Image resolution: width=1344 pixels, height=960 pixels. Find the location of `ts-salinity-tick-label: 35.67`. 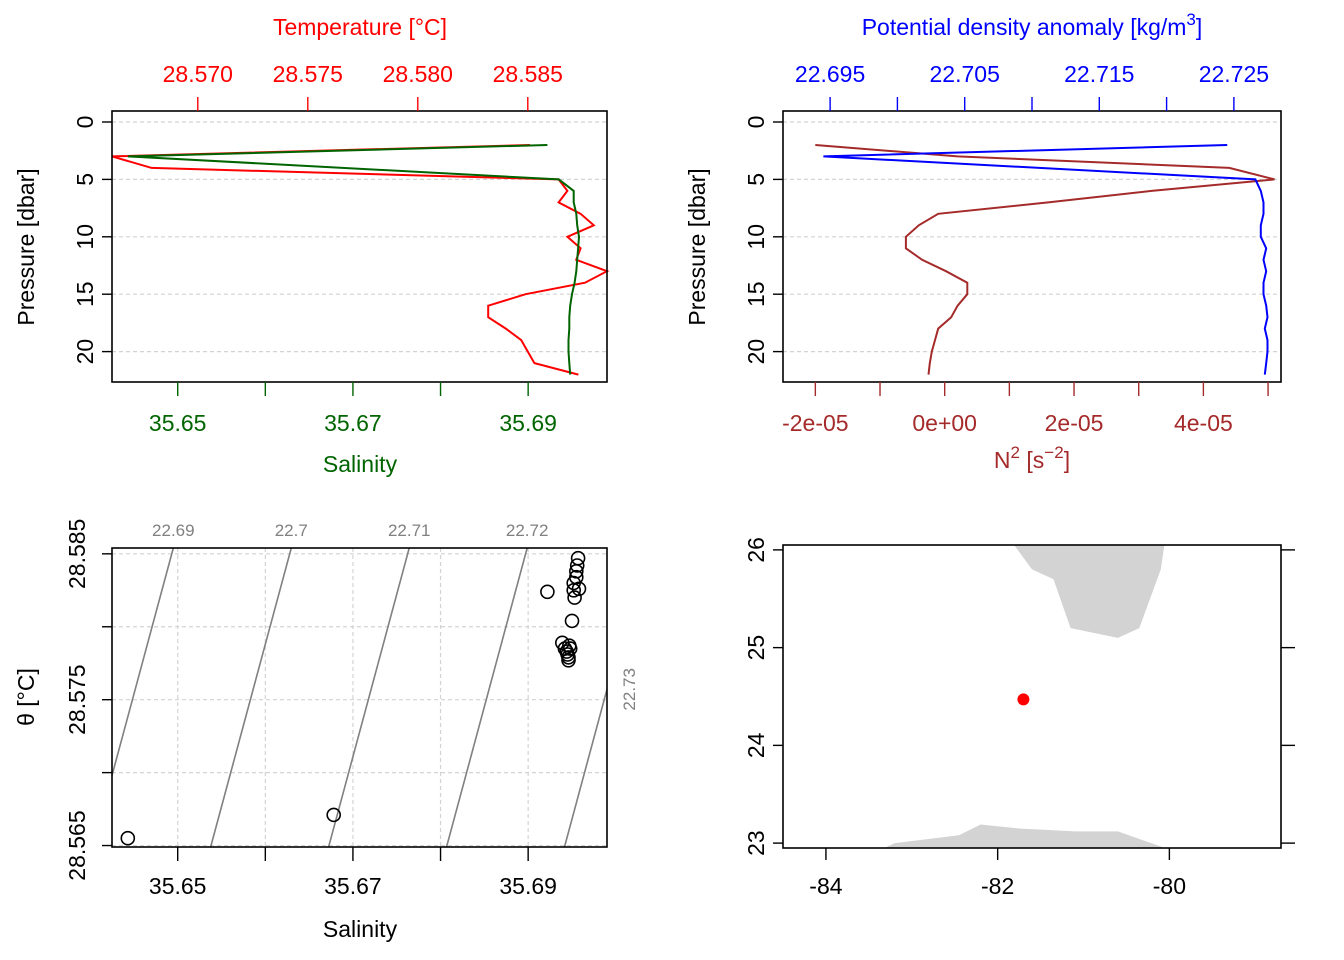

ts-salinity-tick-label: 35.67 is located at coordinates (353, 886).